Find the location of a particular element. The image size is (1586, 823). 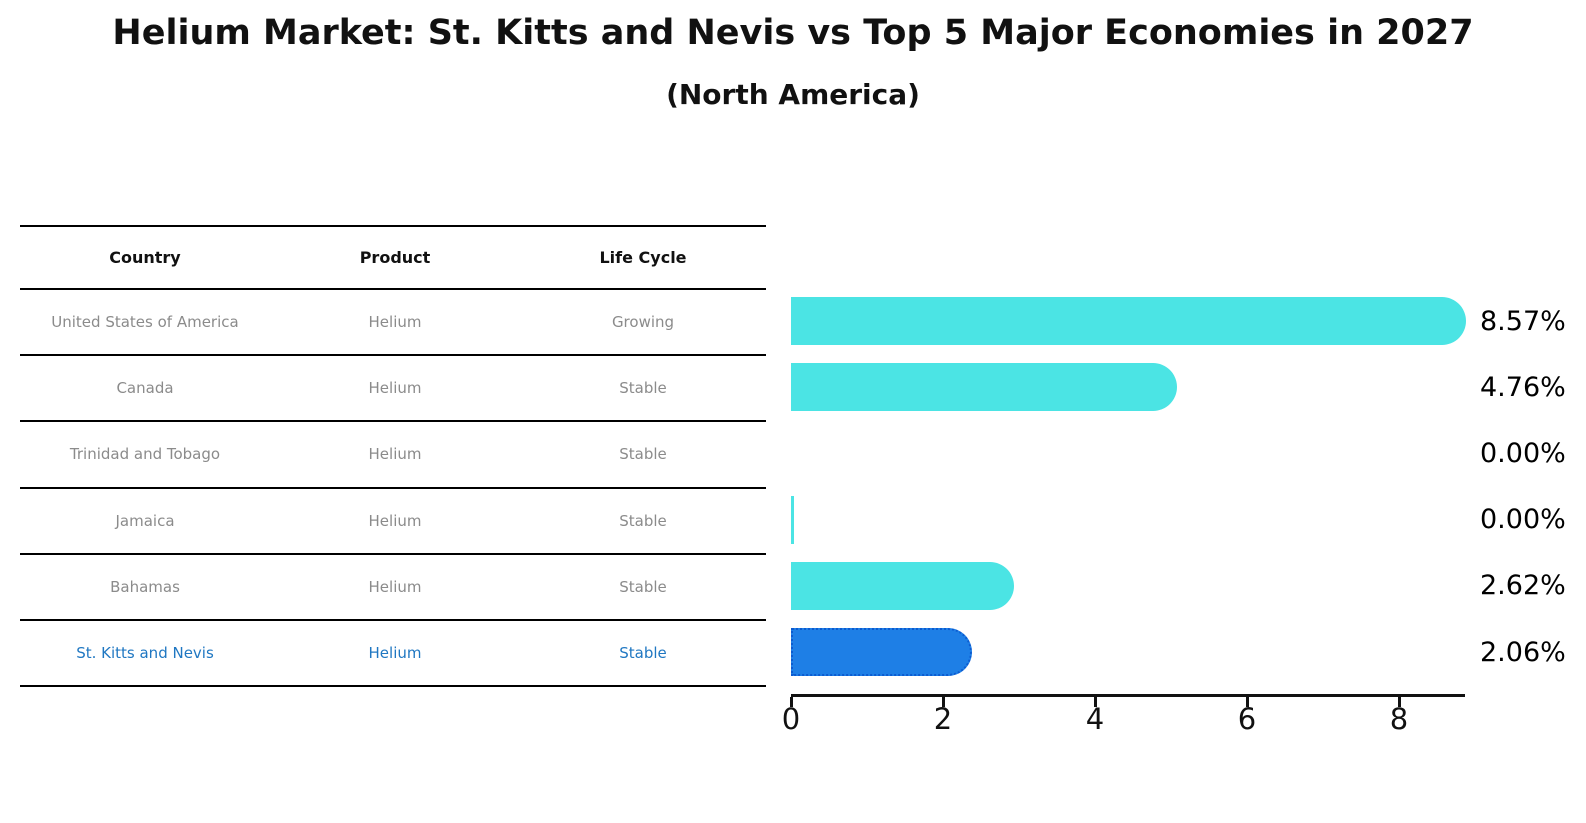

table-row: St. Kitts and Nevis Helium Stable is located at coordinates (393, 651).